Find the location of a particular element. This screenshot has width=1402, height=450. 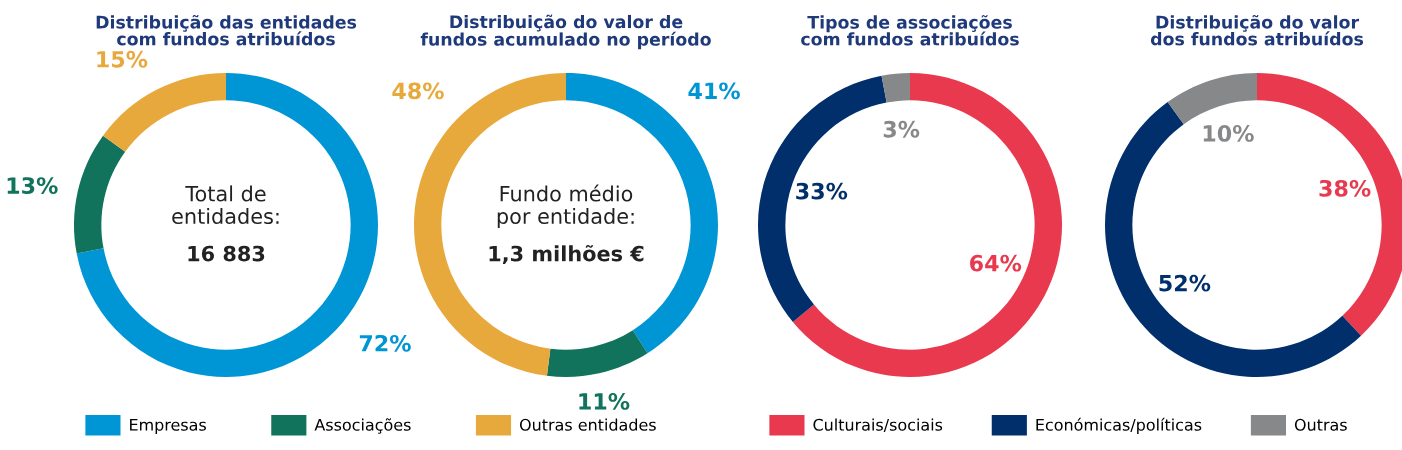

chart-title: Distribuição das entidades com fundos atribuídos is located at coordinates (226, 30).